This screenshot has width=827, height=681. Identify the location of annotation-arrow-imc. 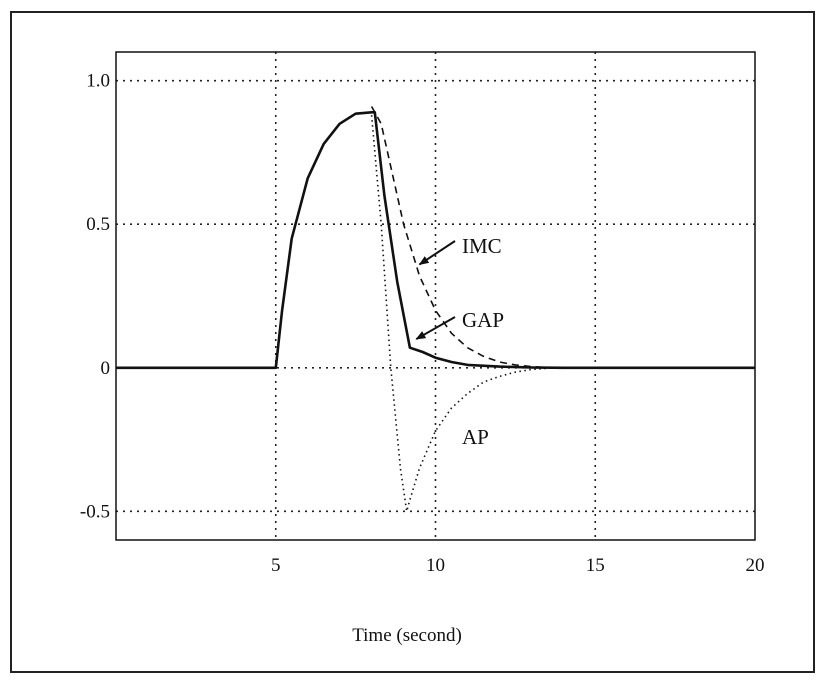
(437, 253).